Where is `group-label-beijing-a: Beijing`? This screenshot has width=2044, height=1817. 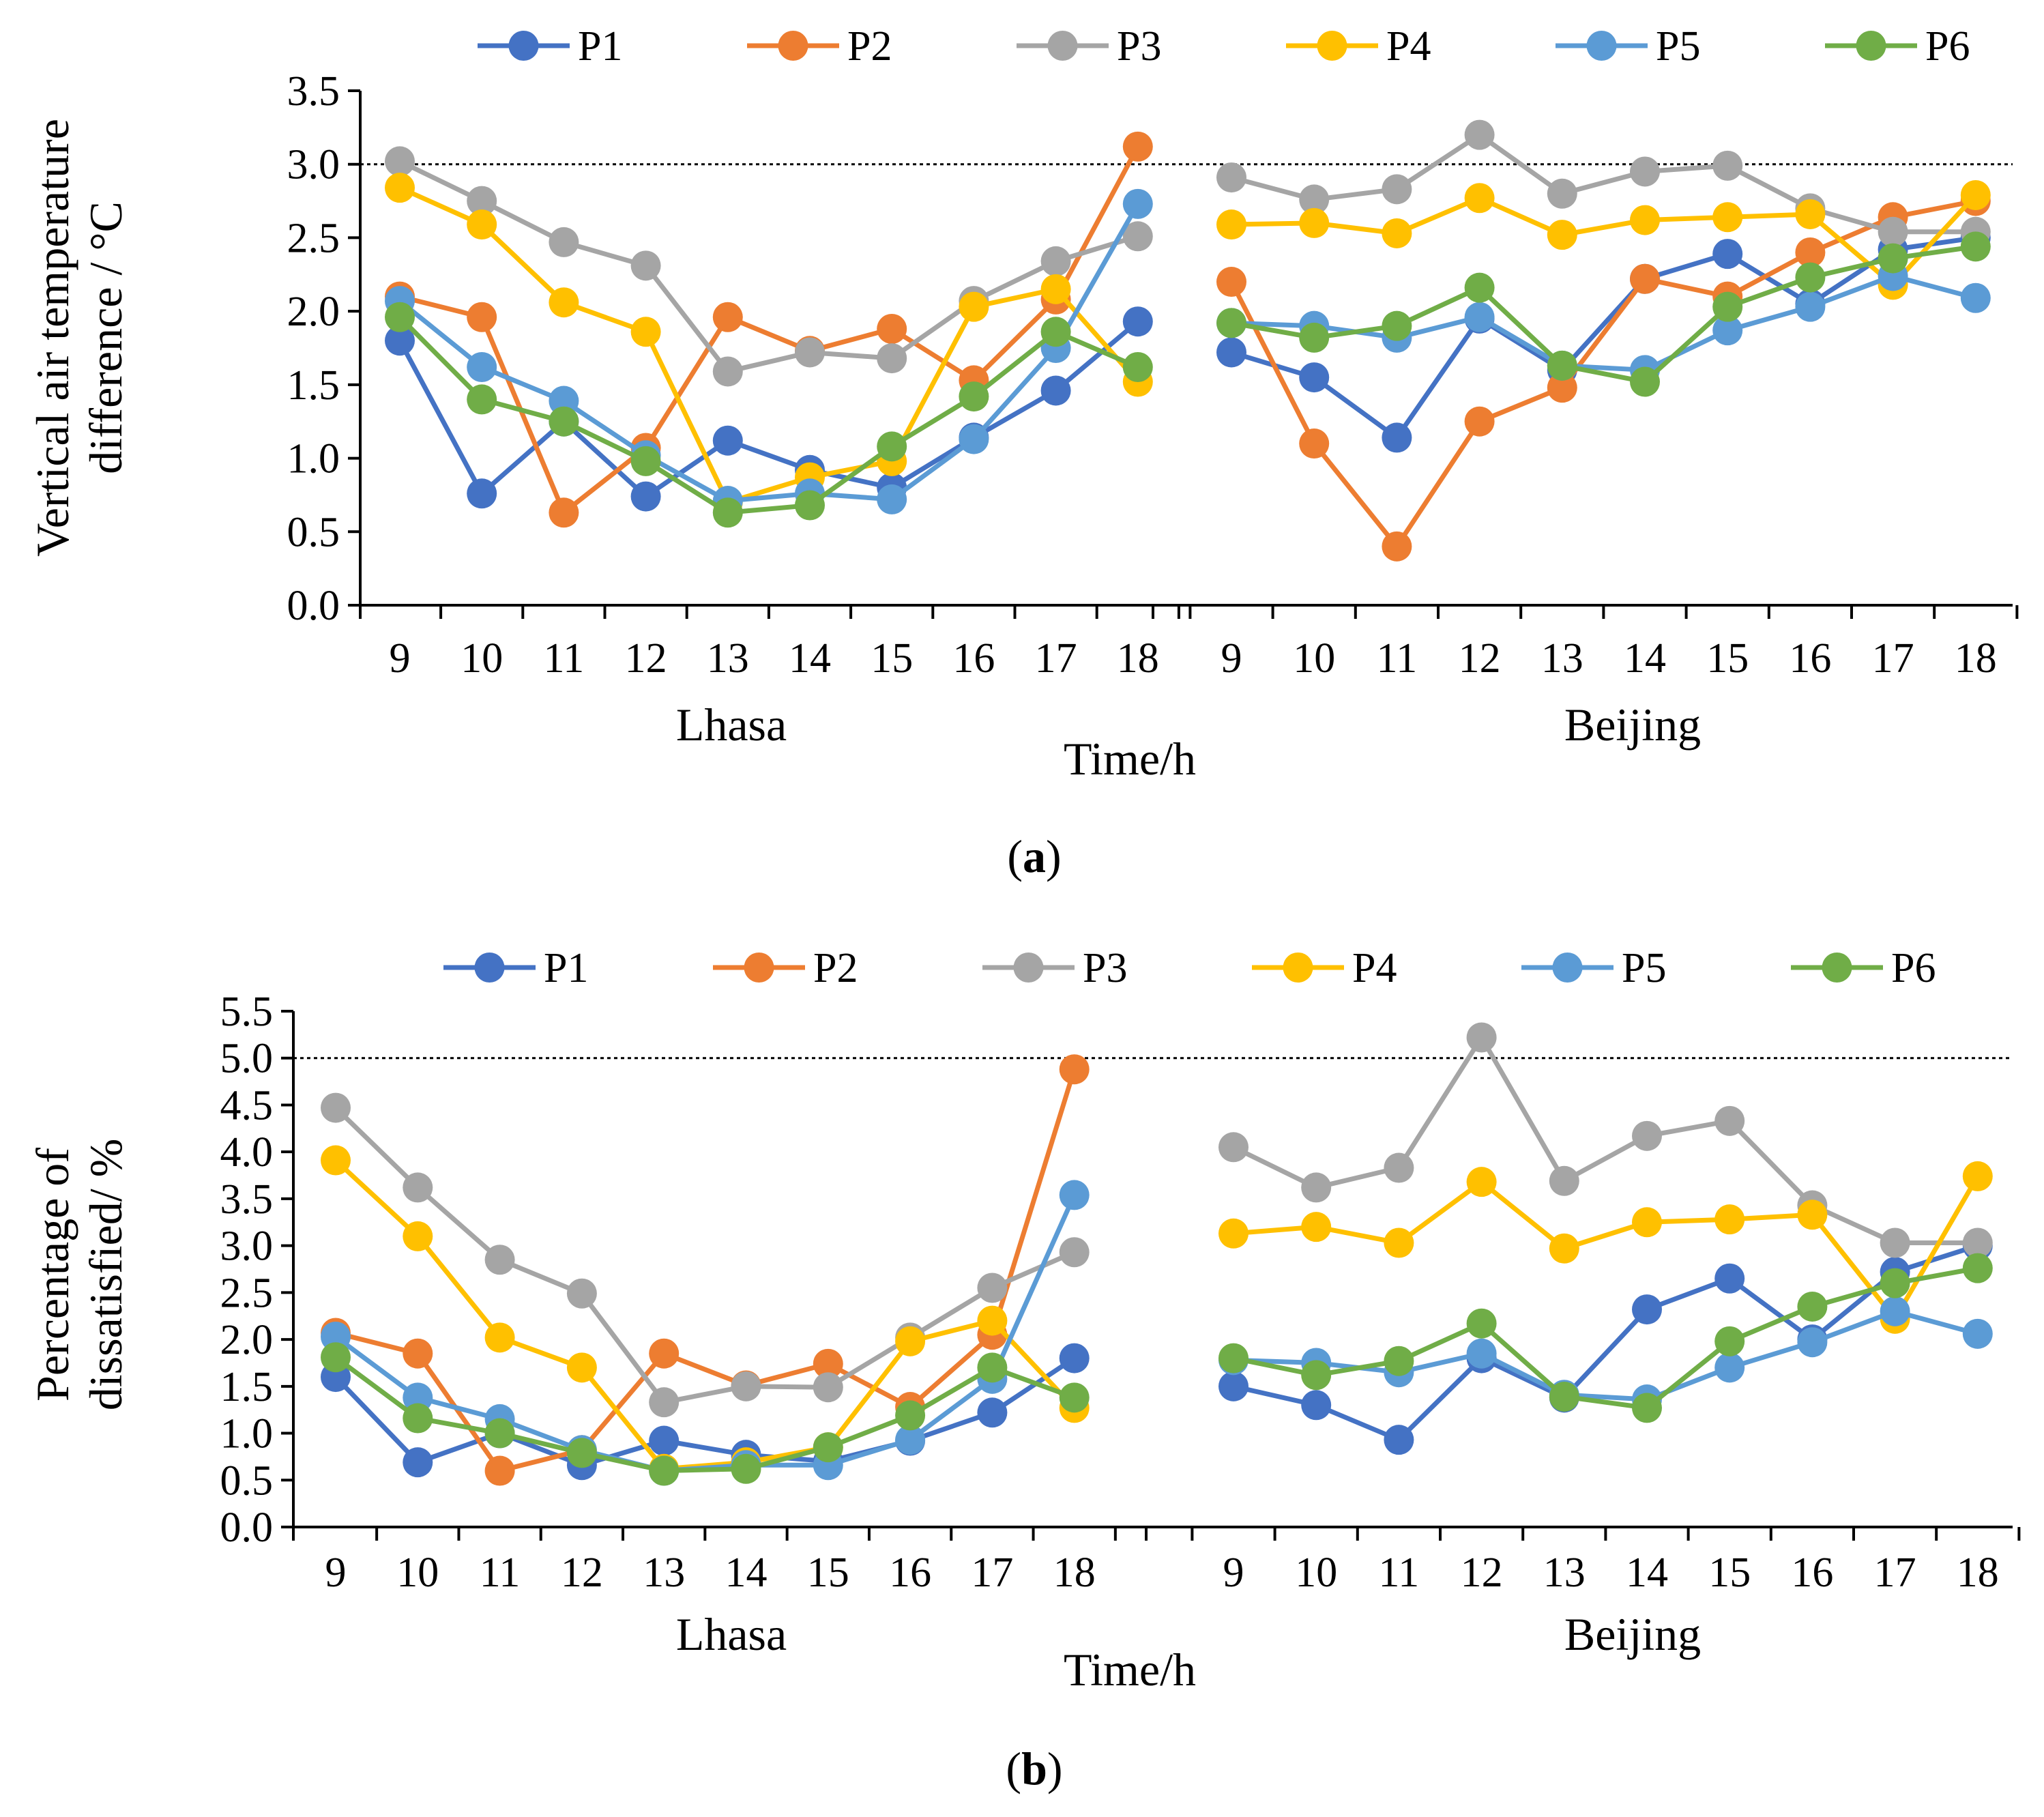
group-label-beijing-a: Beijing is located at coordinates (1632, 725).